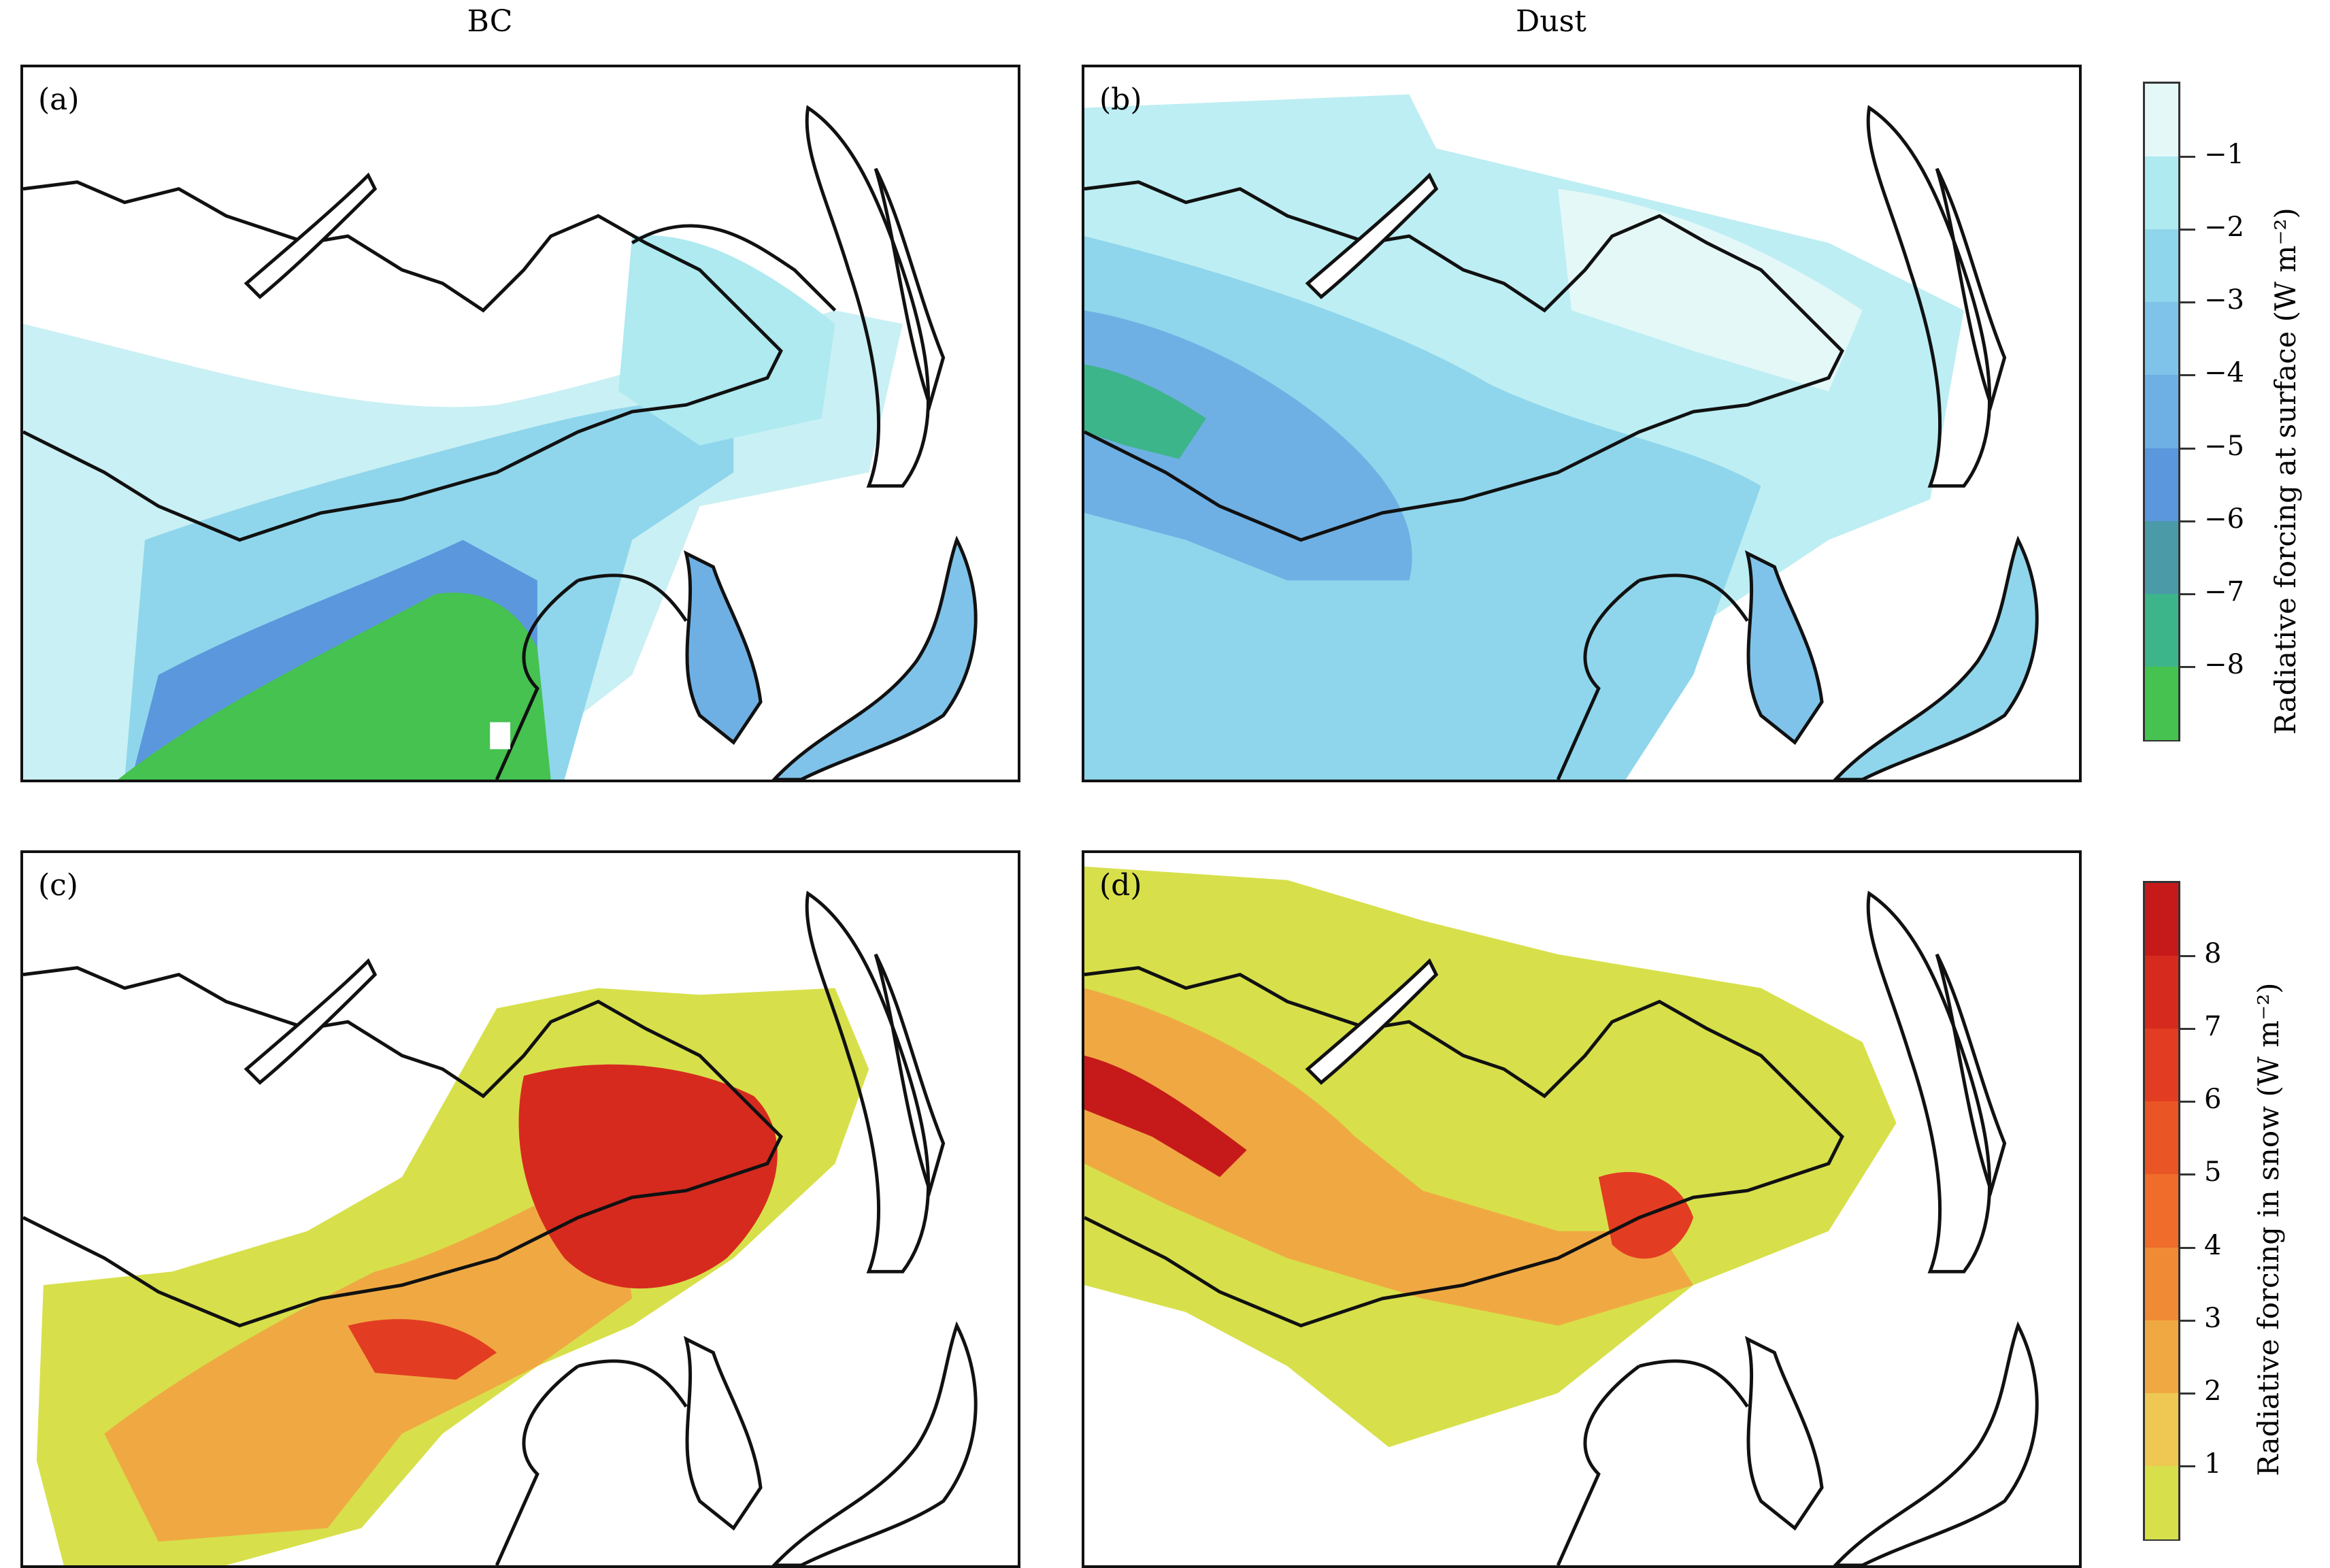 This screenshot has width=2330, height=1568. What do you see at coordinates (2224, 519) in the screenshot?
I see `colorbar-surface-tick-label: −6` at bounding box center [2224, 519].